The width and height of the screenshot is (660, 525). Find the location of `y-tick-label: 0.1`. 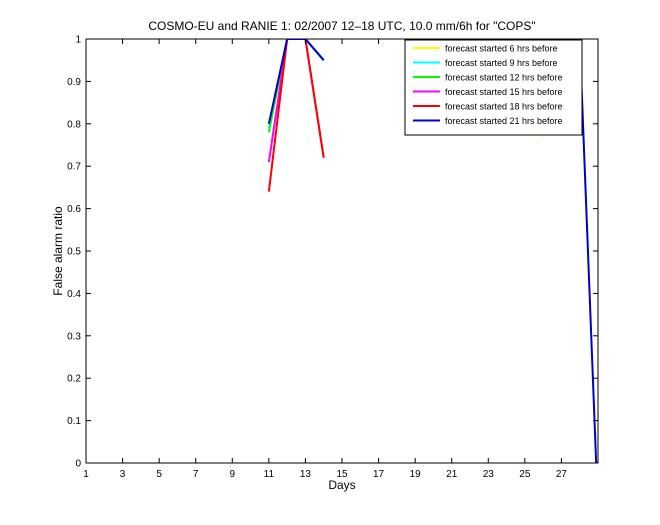

y-tick-label: 0.1 is located at coordinates (74, 421).